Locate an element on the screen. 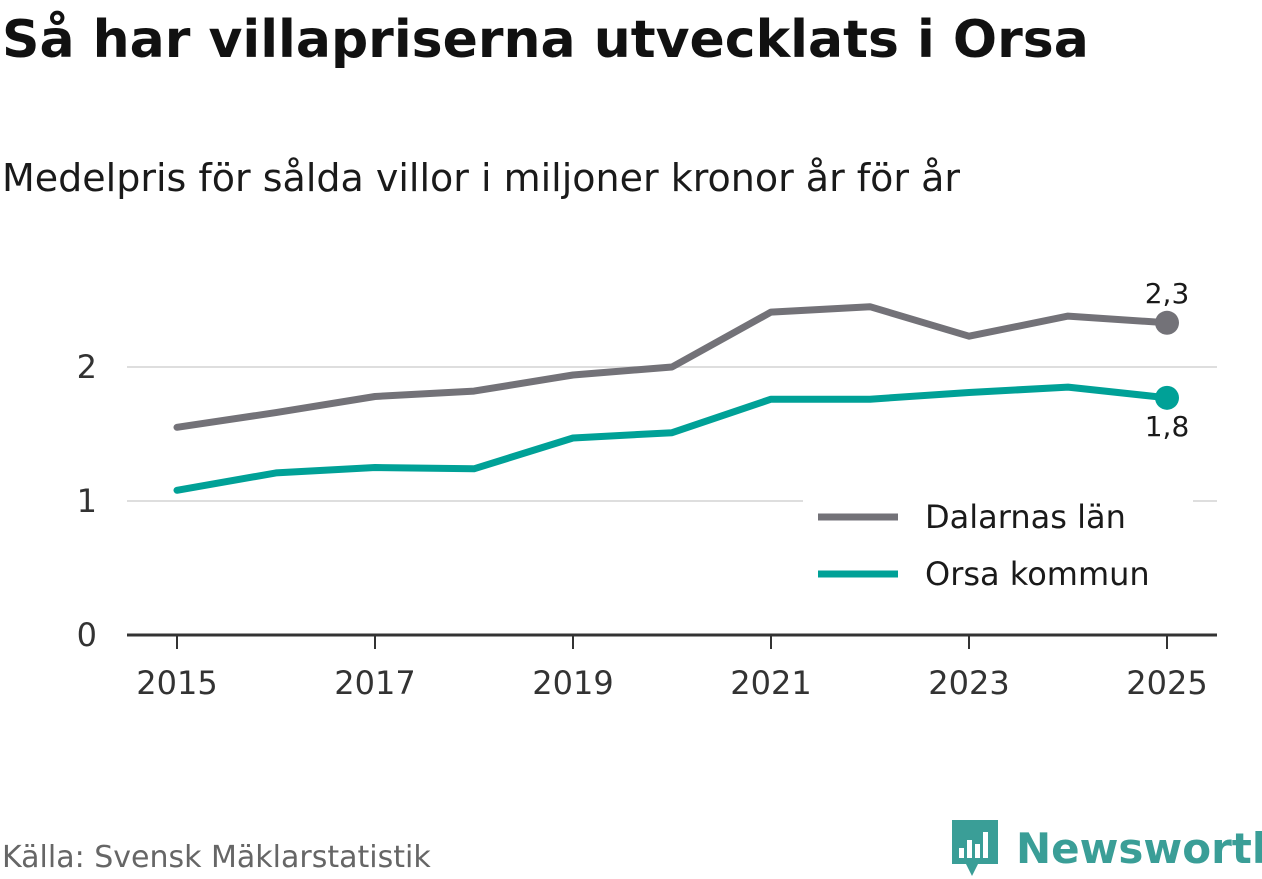  legend-label-1: Orsa kommun is located at coordinates (1037, 574).